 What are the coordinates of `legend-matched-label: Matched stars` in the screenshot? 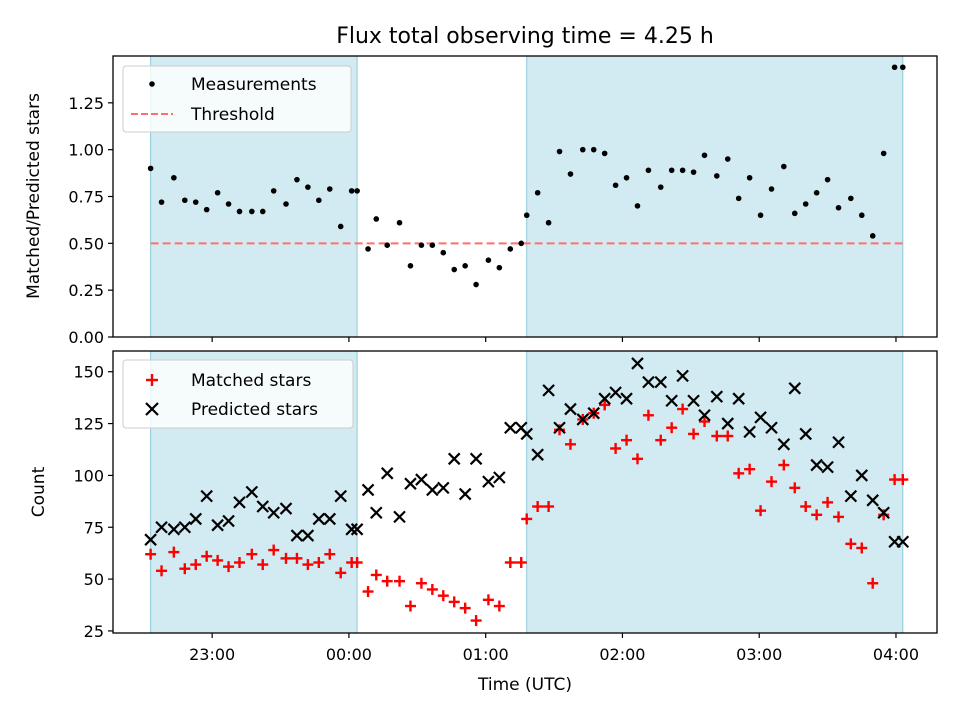 It's located at (251, 381).